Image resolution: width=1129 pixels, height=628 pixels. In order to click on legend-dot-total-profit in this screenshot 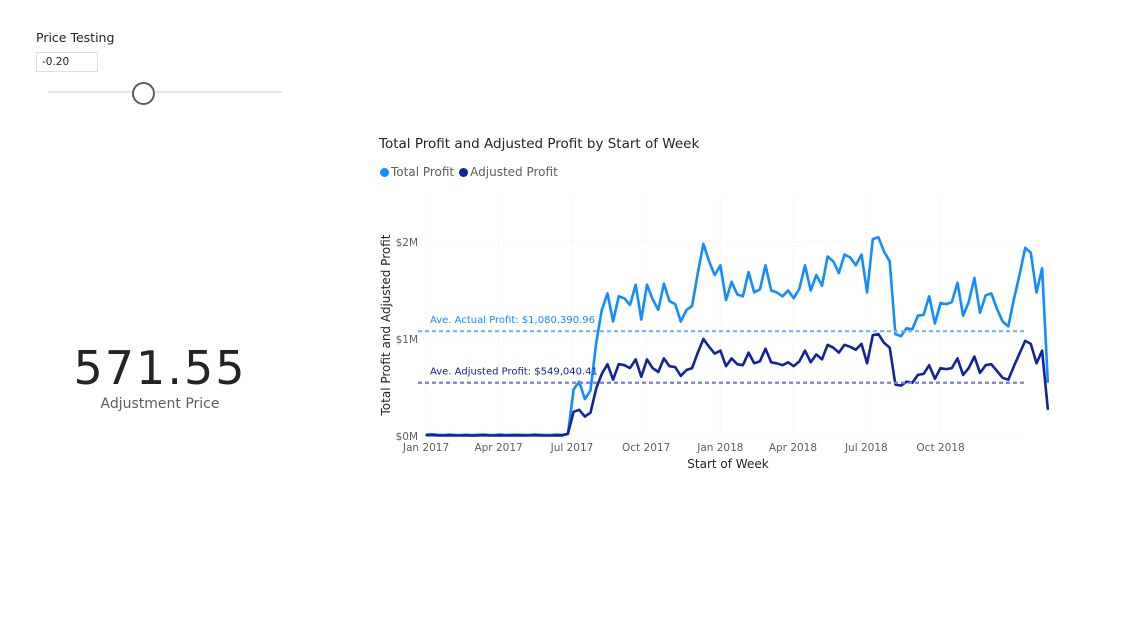, I will do `click(384, 172)`.